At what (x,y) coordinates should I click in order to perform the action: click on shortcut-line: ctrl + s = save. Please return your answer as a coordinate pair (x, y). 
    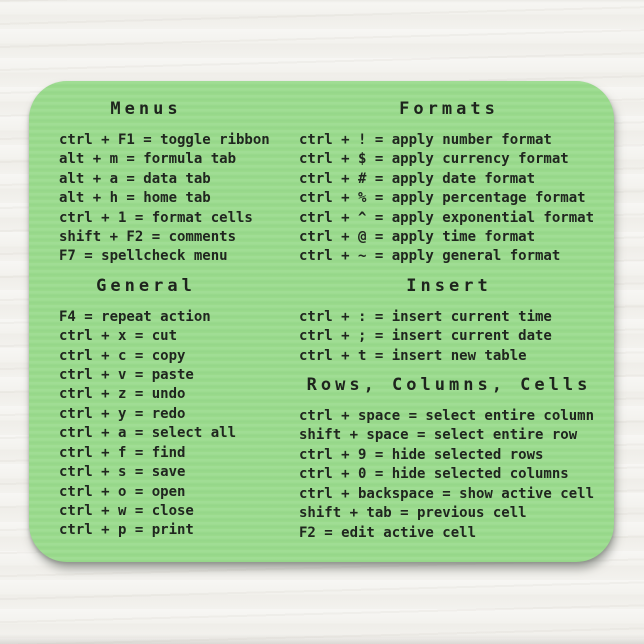
    Looking at the image, I should click on (122, 472).